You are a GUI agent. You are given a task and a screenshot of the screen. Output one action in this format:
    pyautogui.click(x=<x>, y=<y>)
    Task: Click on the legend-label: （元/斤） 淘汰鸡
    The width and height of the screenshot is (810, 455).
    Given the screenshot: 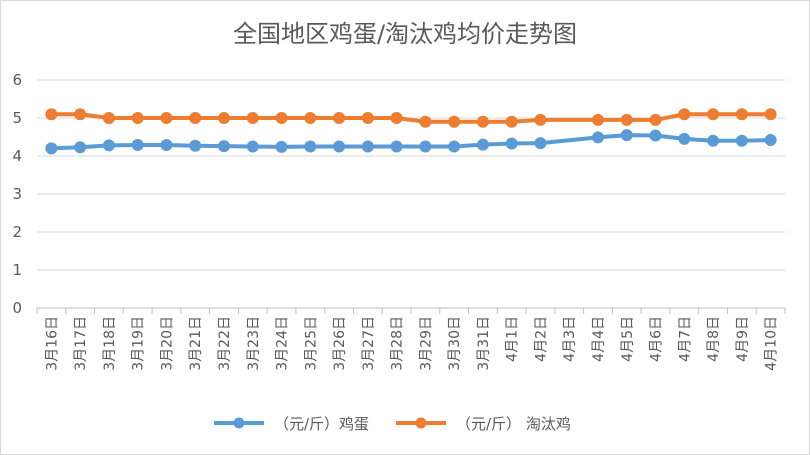 What is the action you would take?
    pyautogui.click(x=513, y=424)
    